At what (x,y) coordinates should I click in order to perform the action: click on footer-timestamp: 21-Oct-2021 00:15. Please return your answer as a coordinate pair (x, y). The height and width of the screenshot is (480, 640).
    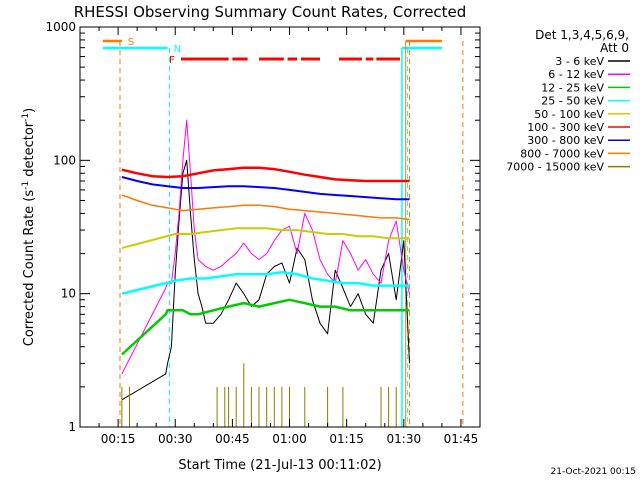
    Looking at the image, I should click on (593, 472).